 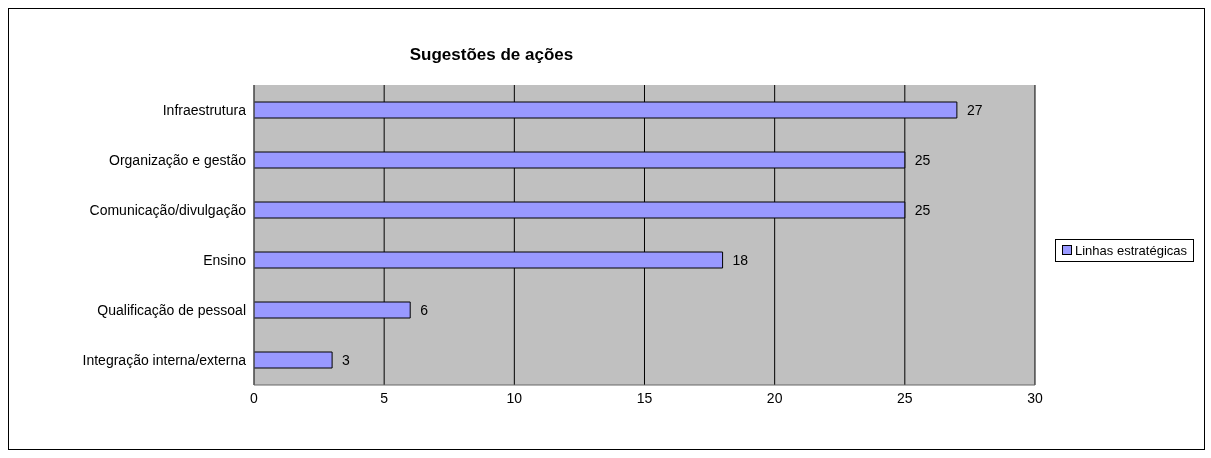 What do you see at coordinates (225, 259) in the screenshot?
I see `y-tick-label: Ensino` at bounding box center [225, 259].